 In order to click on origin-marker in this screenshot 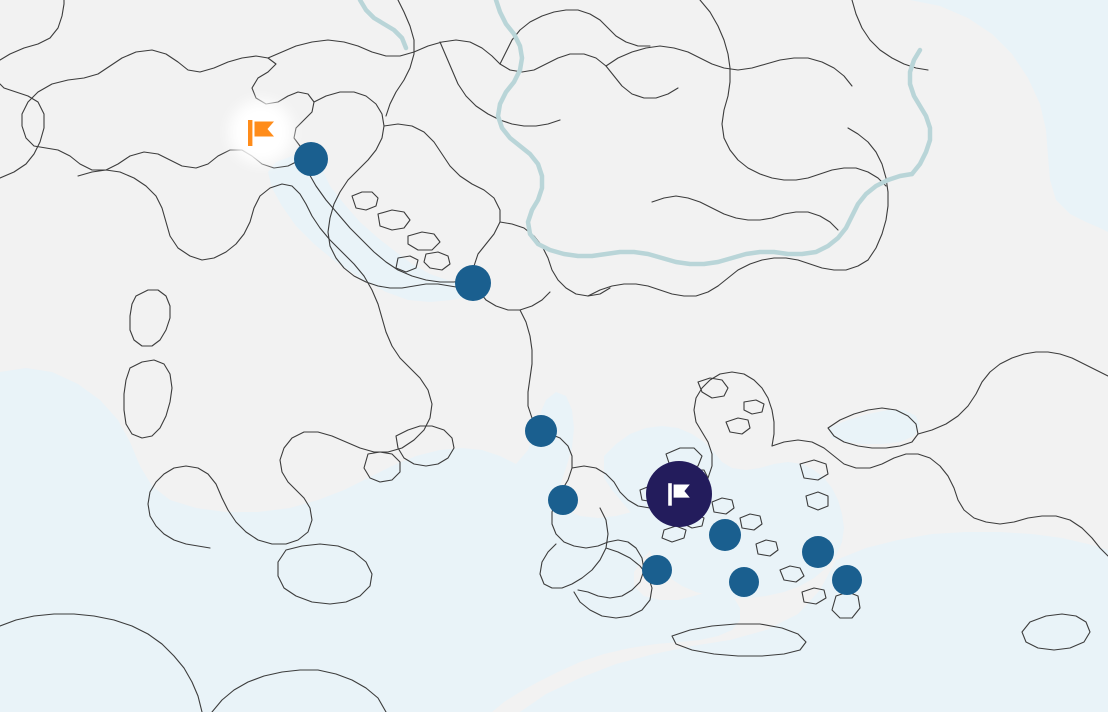, I will do `click(261, 132)`.